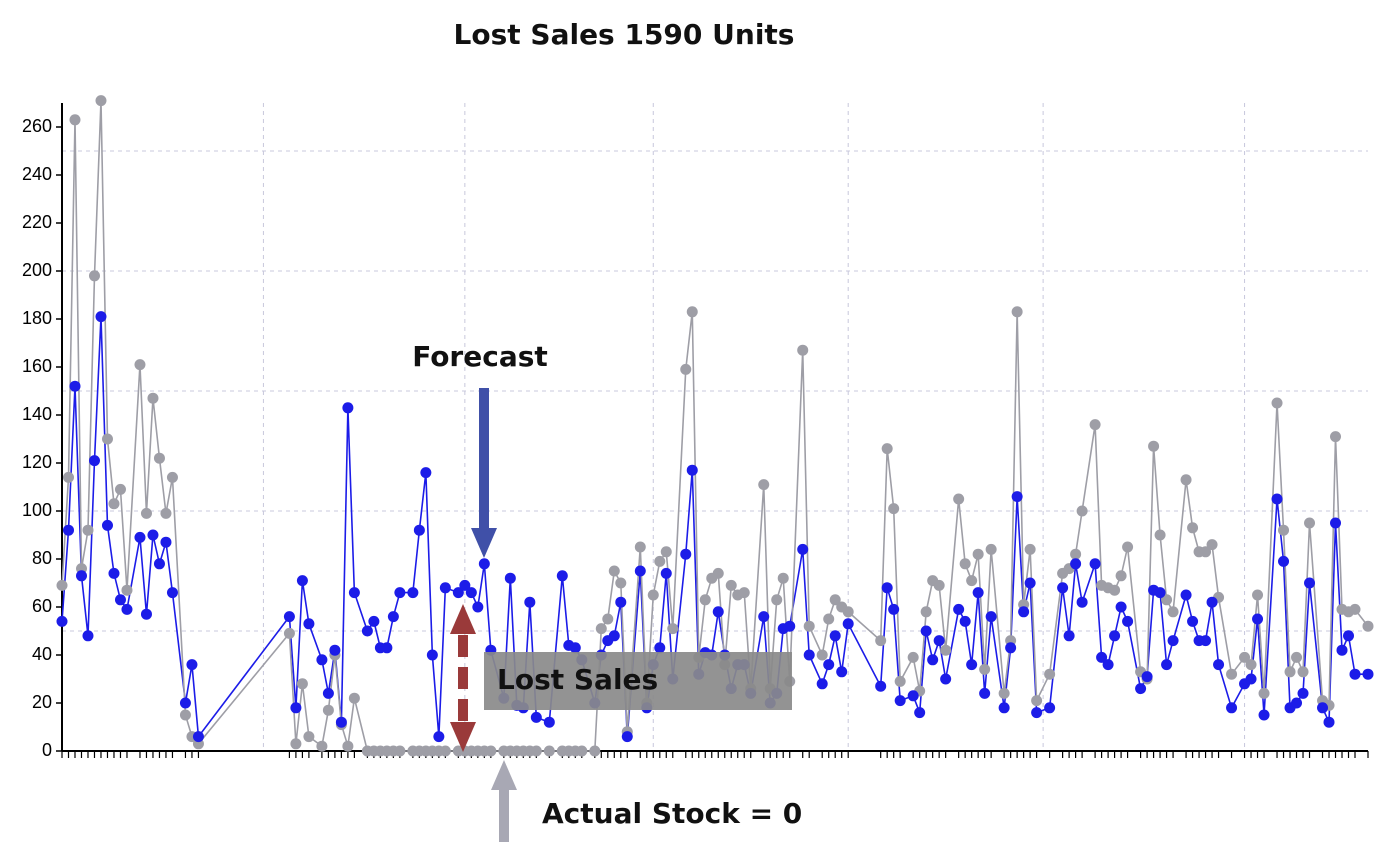 This screenshot has width=1400, height=859. What do you see at coordinates (638, 681) in the screenshot?
I see `lost-sales-box` at bounding box center [638, 681].